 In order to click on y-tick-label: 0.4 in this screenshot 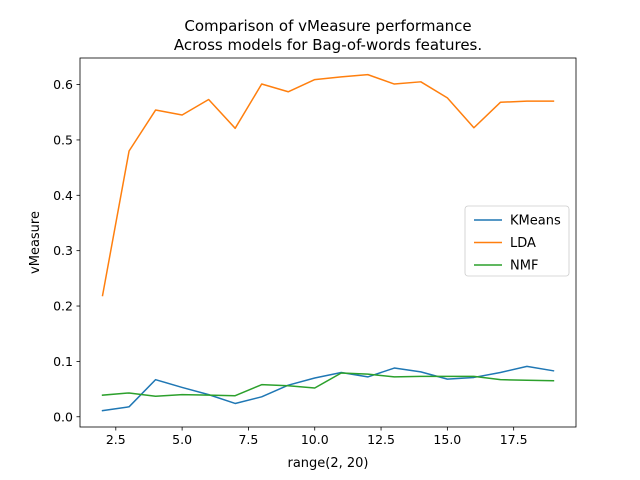, I will do `click(63, 195)`.